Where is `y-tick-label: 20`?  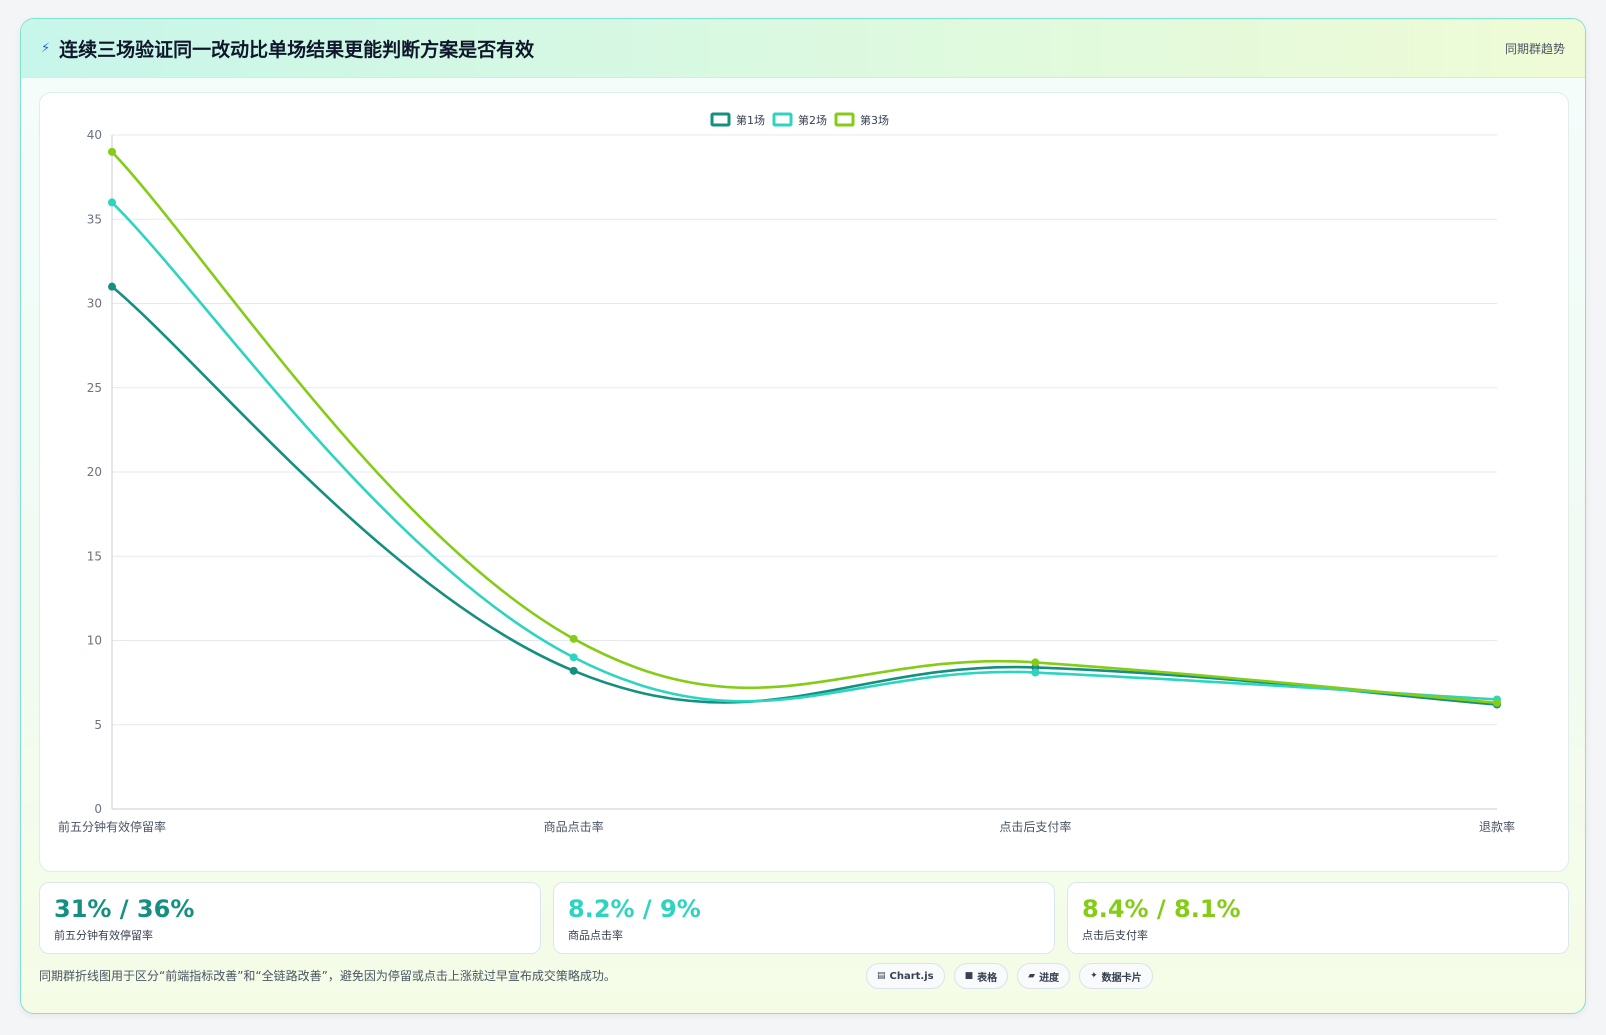
y-tick-label: 20 is located at coordinates (94, 472).